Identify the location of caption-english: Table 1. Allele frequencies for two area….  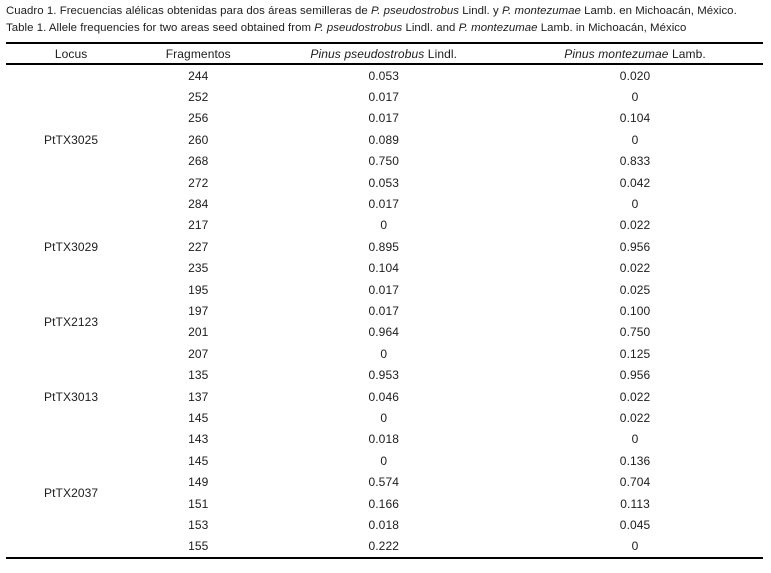
(384, 28).